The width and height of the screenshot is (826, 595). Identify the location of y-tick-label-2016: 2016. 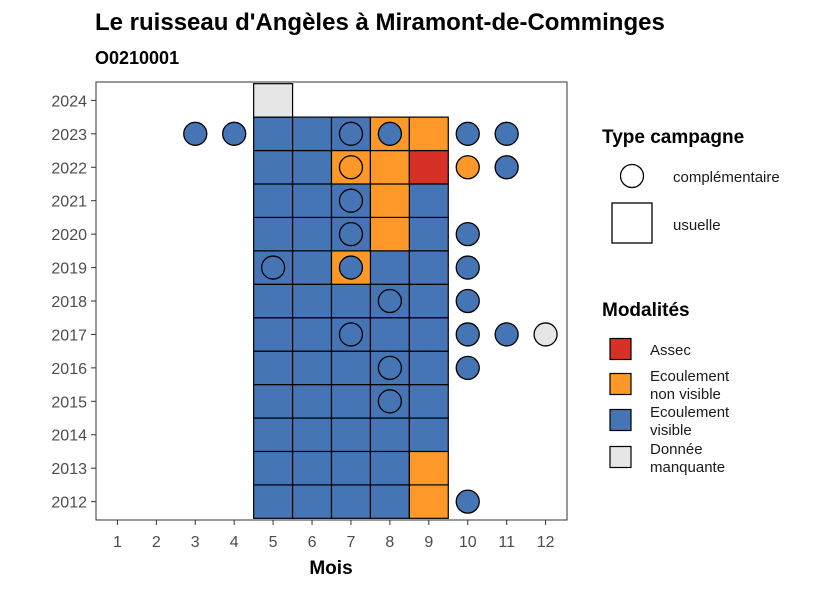
(69, 369).